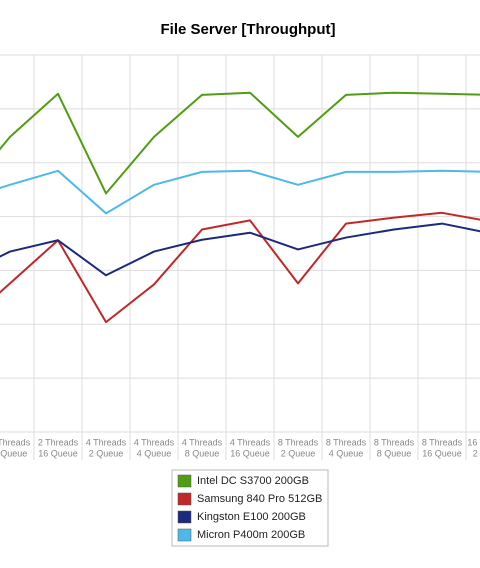  What do you see at coordinates (253, 481) in the screenshot?
I see `legend-label: Intel DC S3700 200GB` at bounding box center [253, 481].